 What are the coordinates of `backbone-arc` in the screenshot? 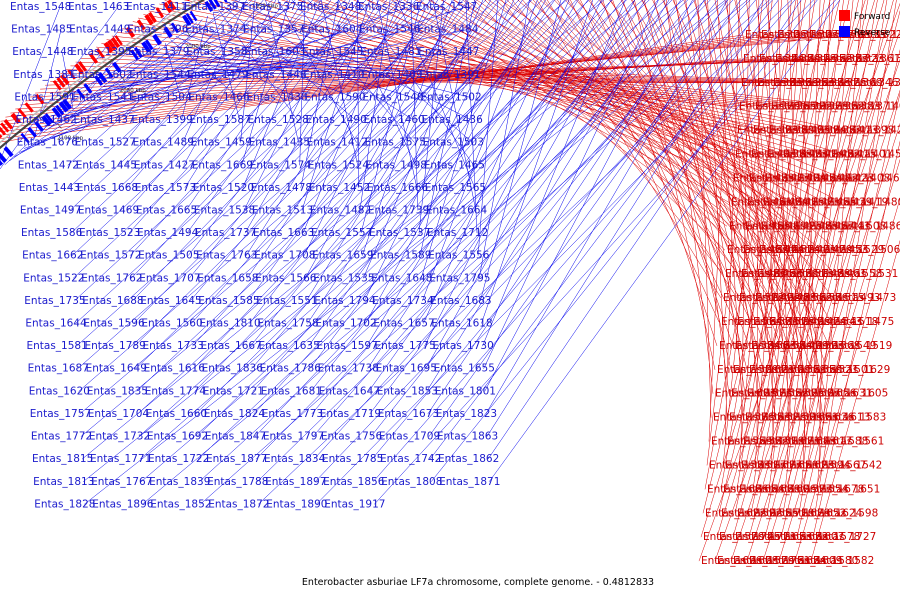 It's located at (98, 72).